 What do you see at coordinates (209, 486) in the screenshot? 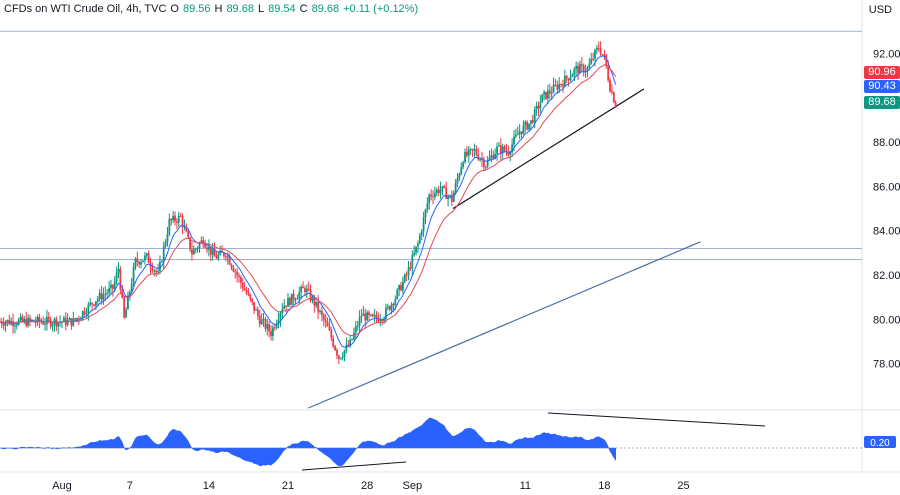
I see `x-tick-label: 14` at bounding box center [209, 486].